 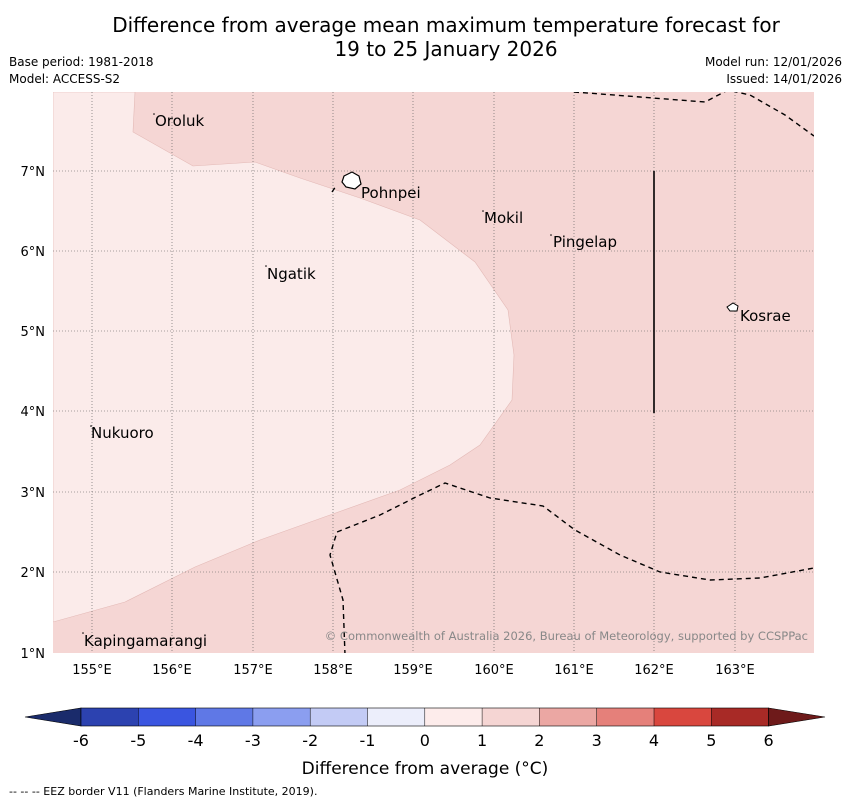 I want to click on colorbar-tick-6: 6, so click(x=769, y=740).